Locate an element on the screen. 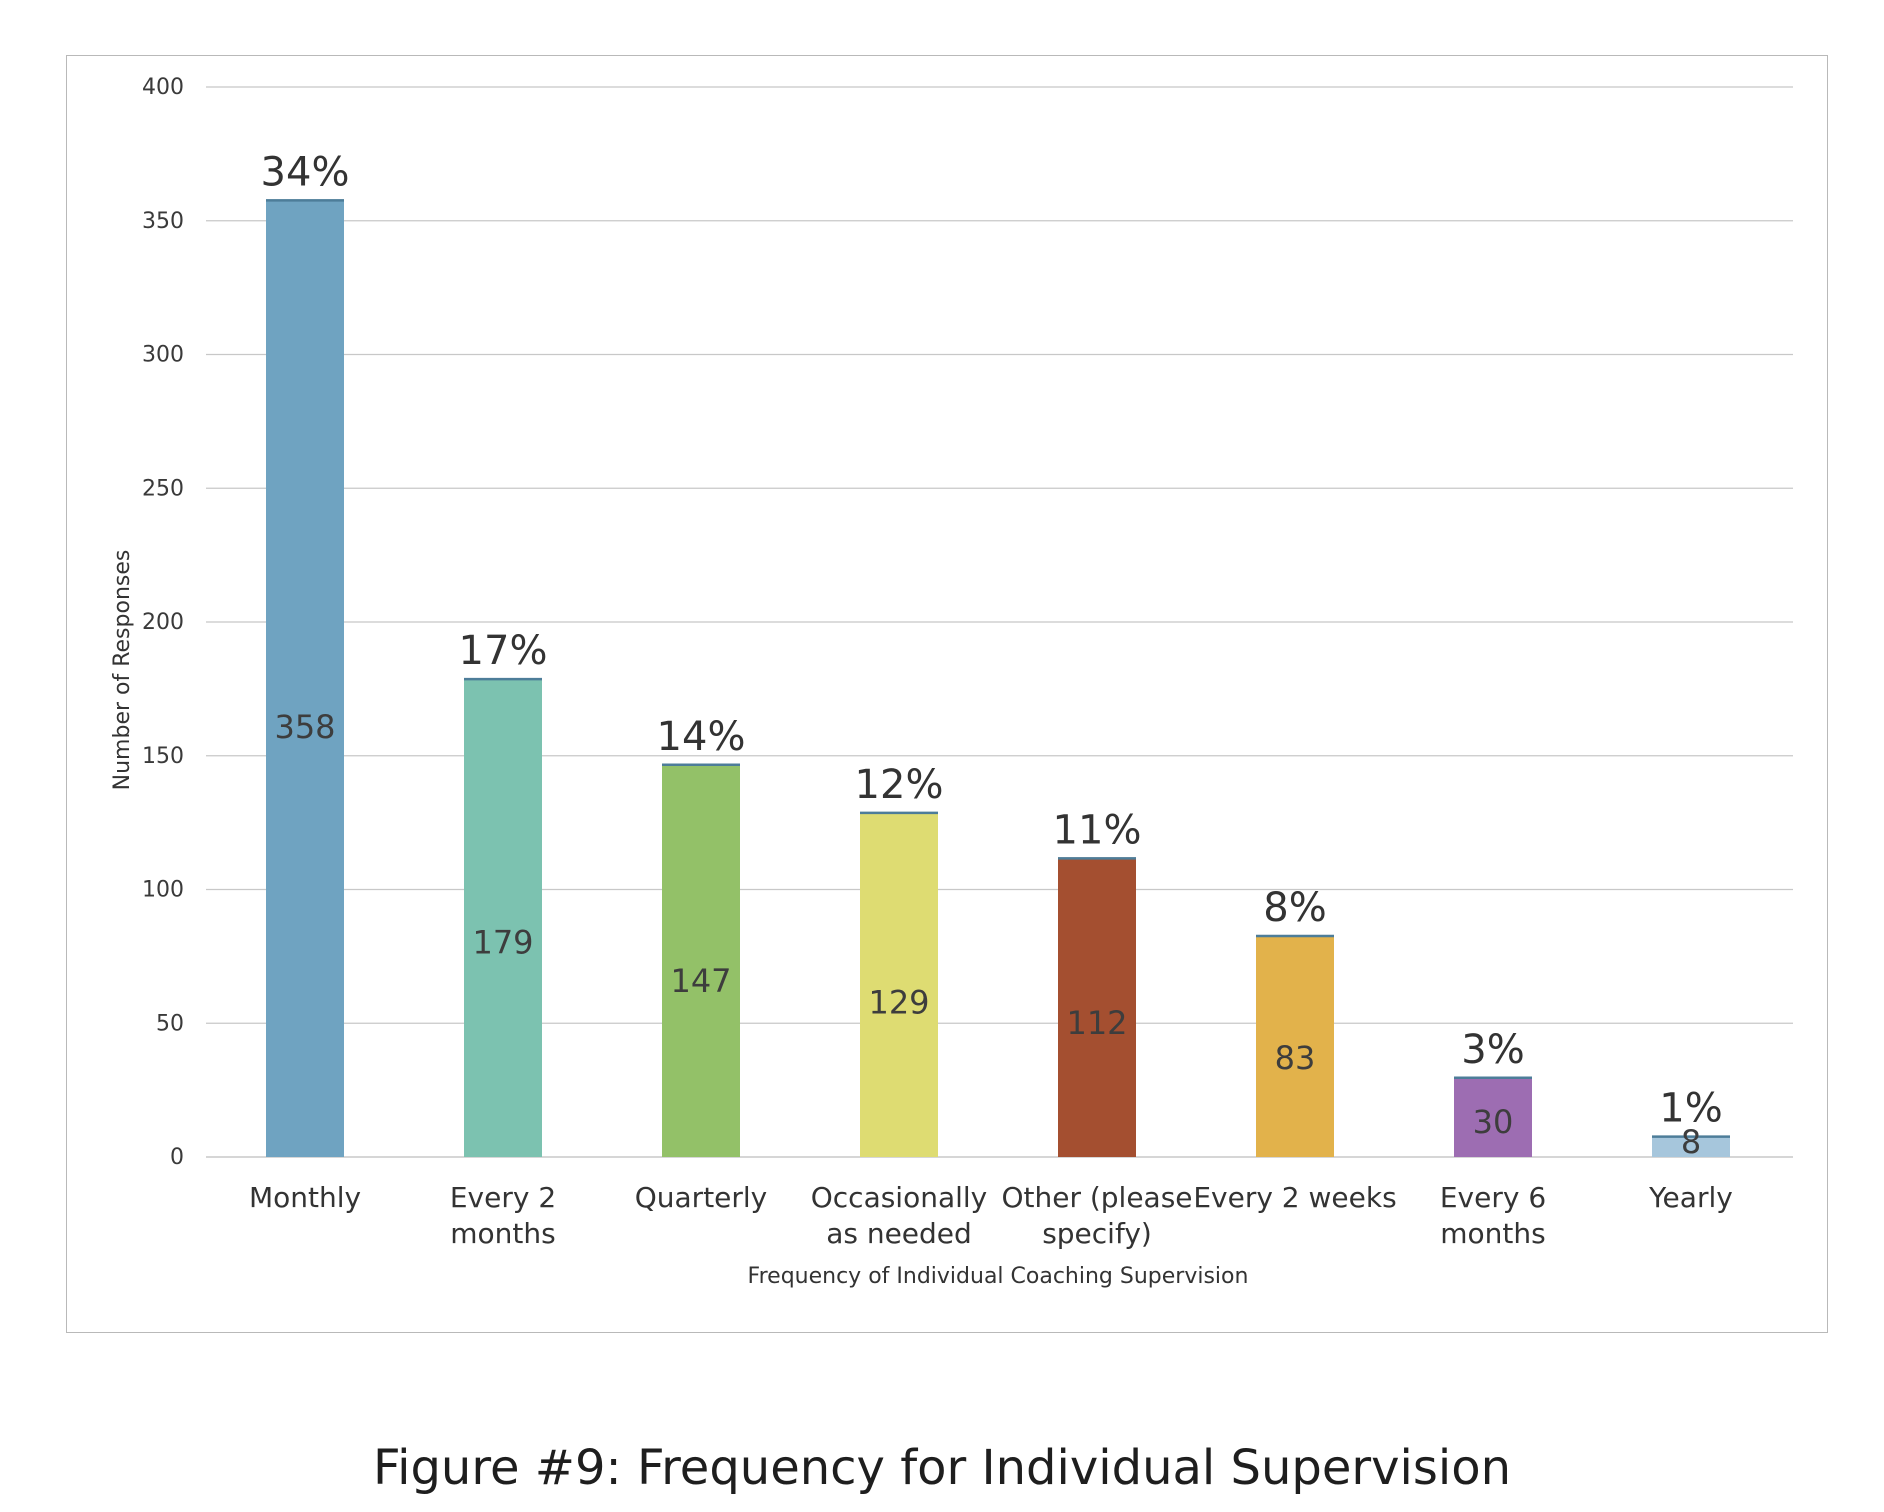 The height and width of the screenshot is (1512, 1884). y-tick-label: 200 is located at coordinates (163, 622).